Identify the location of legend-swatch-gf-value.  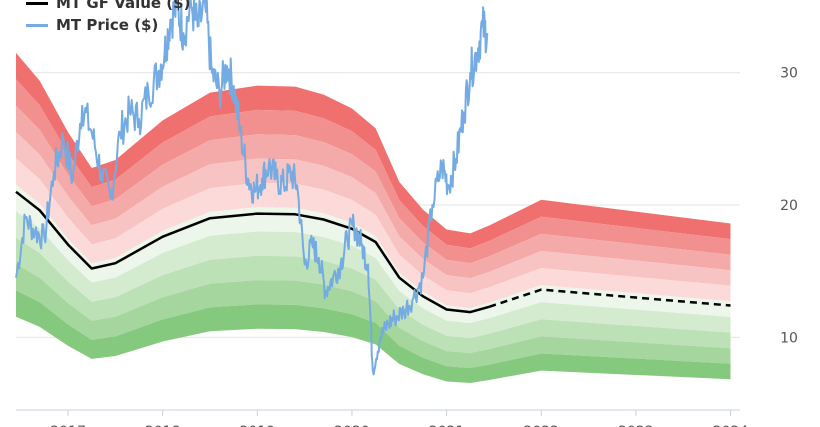
(37, 3).